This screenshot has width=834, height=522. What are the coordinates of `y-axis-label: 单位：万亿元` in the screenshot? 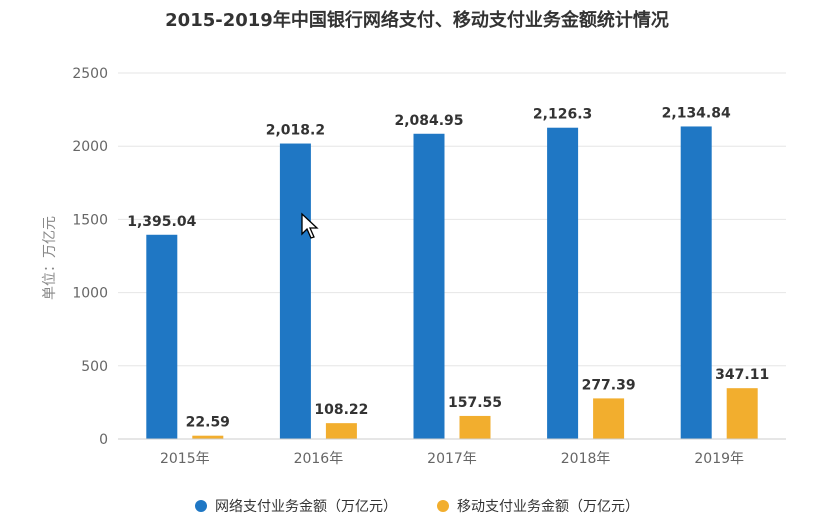 It's located at (50, 258).